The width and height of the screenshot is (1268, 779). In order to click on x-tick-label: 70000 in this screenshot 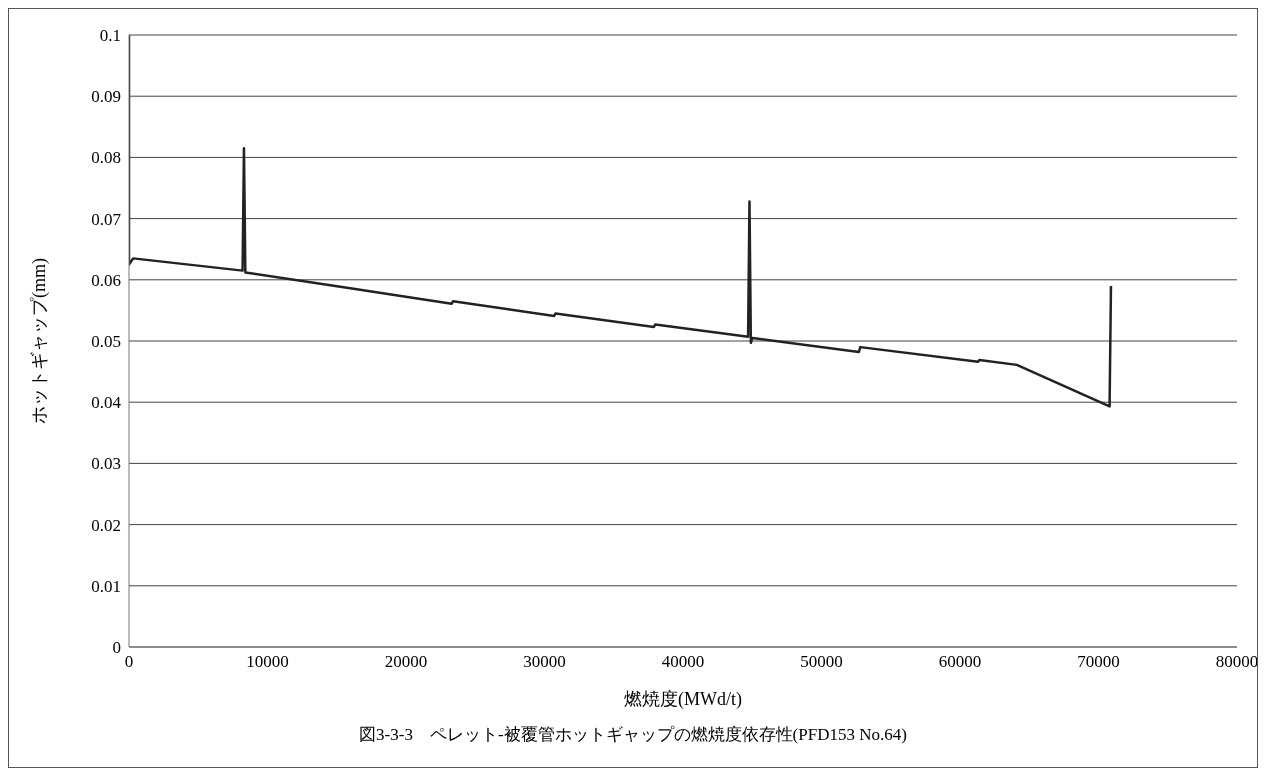, I will do `click(1098, 662)`.